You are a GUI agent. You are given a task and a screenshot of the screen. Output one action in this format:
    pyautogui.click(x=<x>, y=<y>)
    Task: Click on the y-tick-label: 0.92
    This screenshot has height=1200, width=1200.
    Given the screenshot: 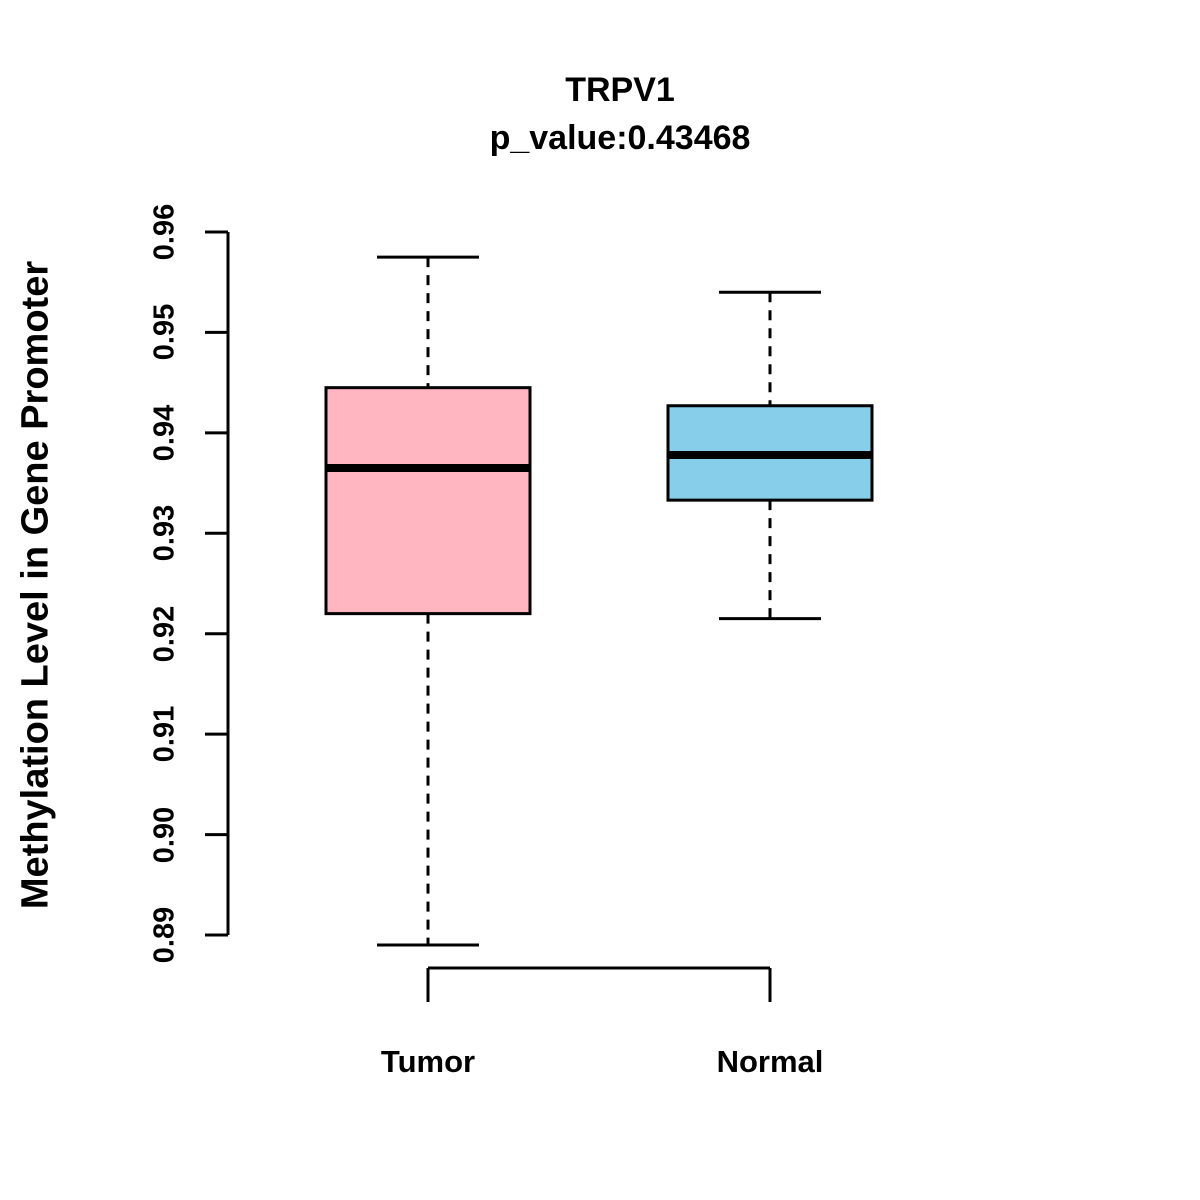 What is the action you would take?
    pyautogui.click(x=164, y=633)
    